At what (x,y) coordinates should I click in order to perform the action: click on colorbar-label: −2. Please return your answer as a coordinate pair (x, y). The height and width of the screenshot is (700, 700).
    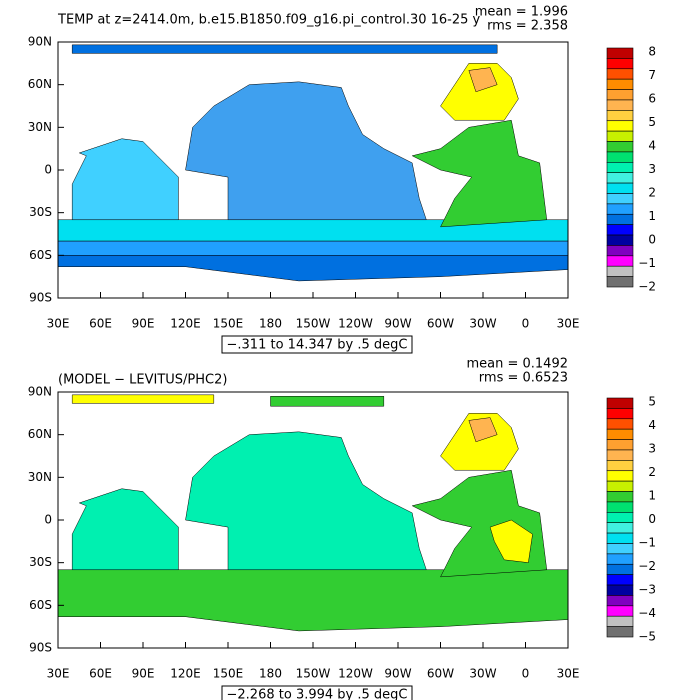
    Looking at the image, I should click on (647, 566).